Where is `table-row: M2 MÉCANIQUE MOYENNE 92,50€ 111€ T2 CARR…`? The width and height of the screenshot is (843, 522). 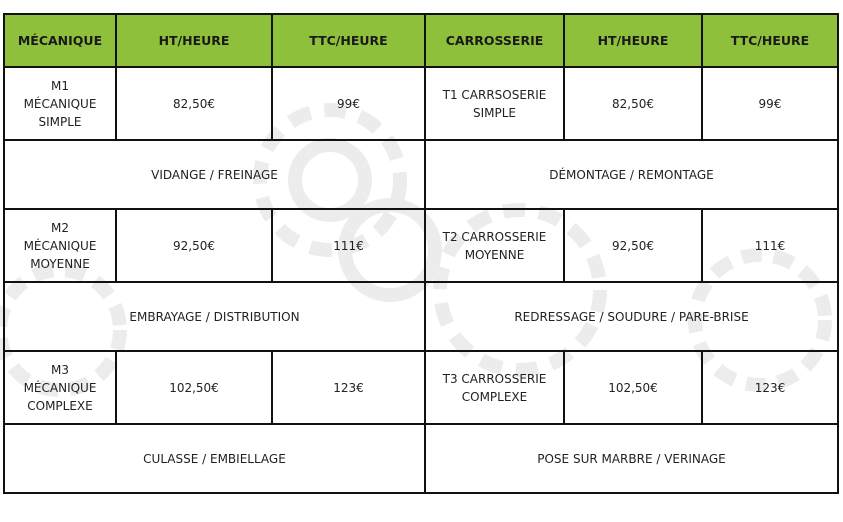 table-row: M2 MÉCANIQUE MOYENNE 92,50€ 111€ T2 CARR… is located at coordinates (421, 245).